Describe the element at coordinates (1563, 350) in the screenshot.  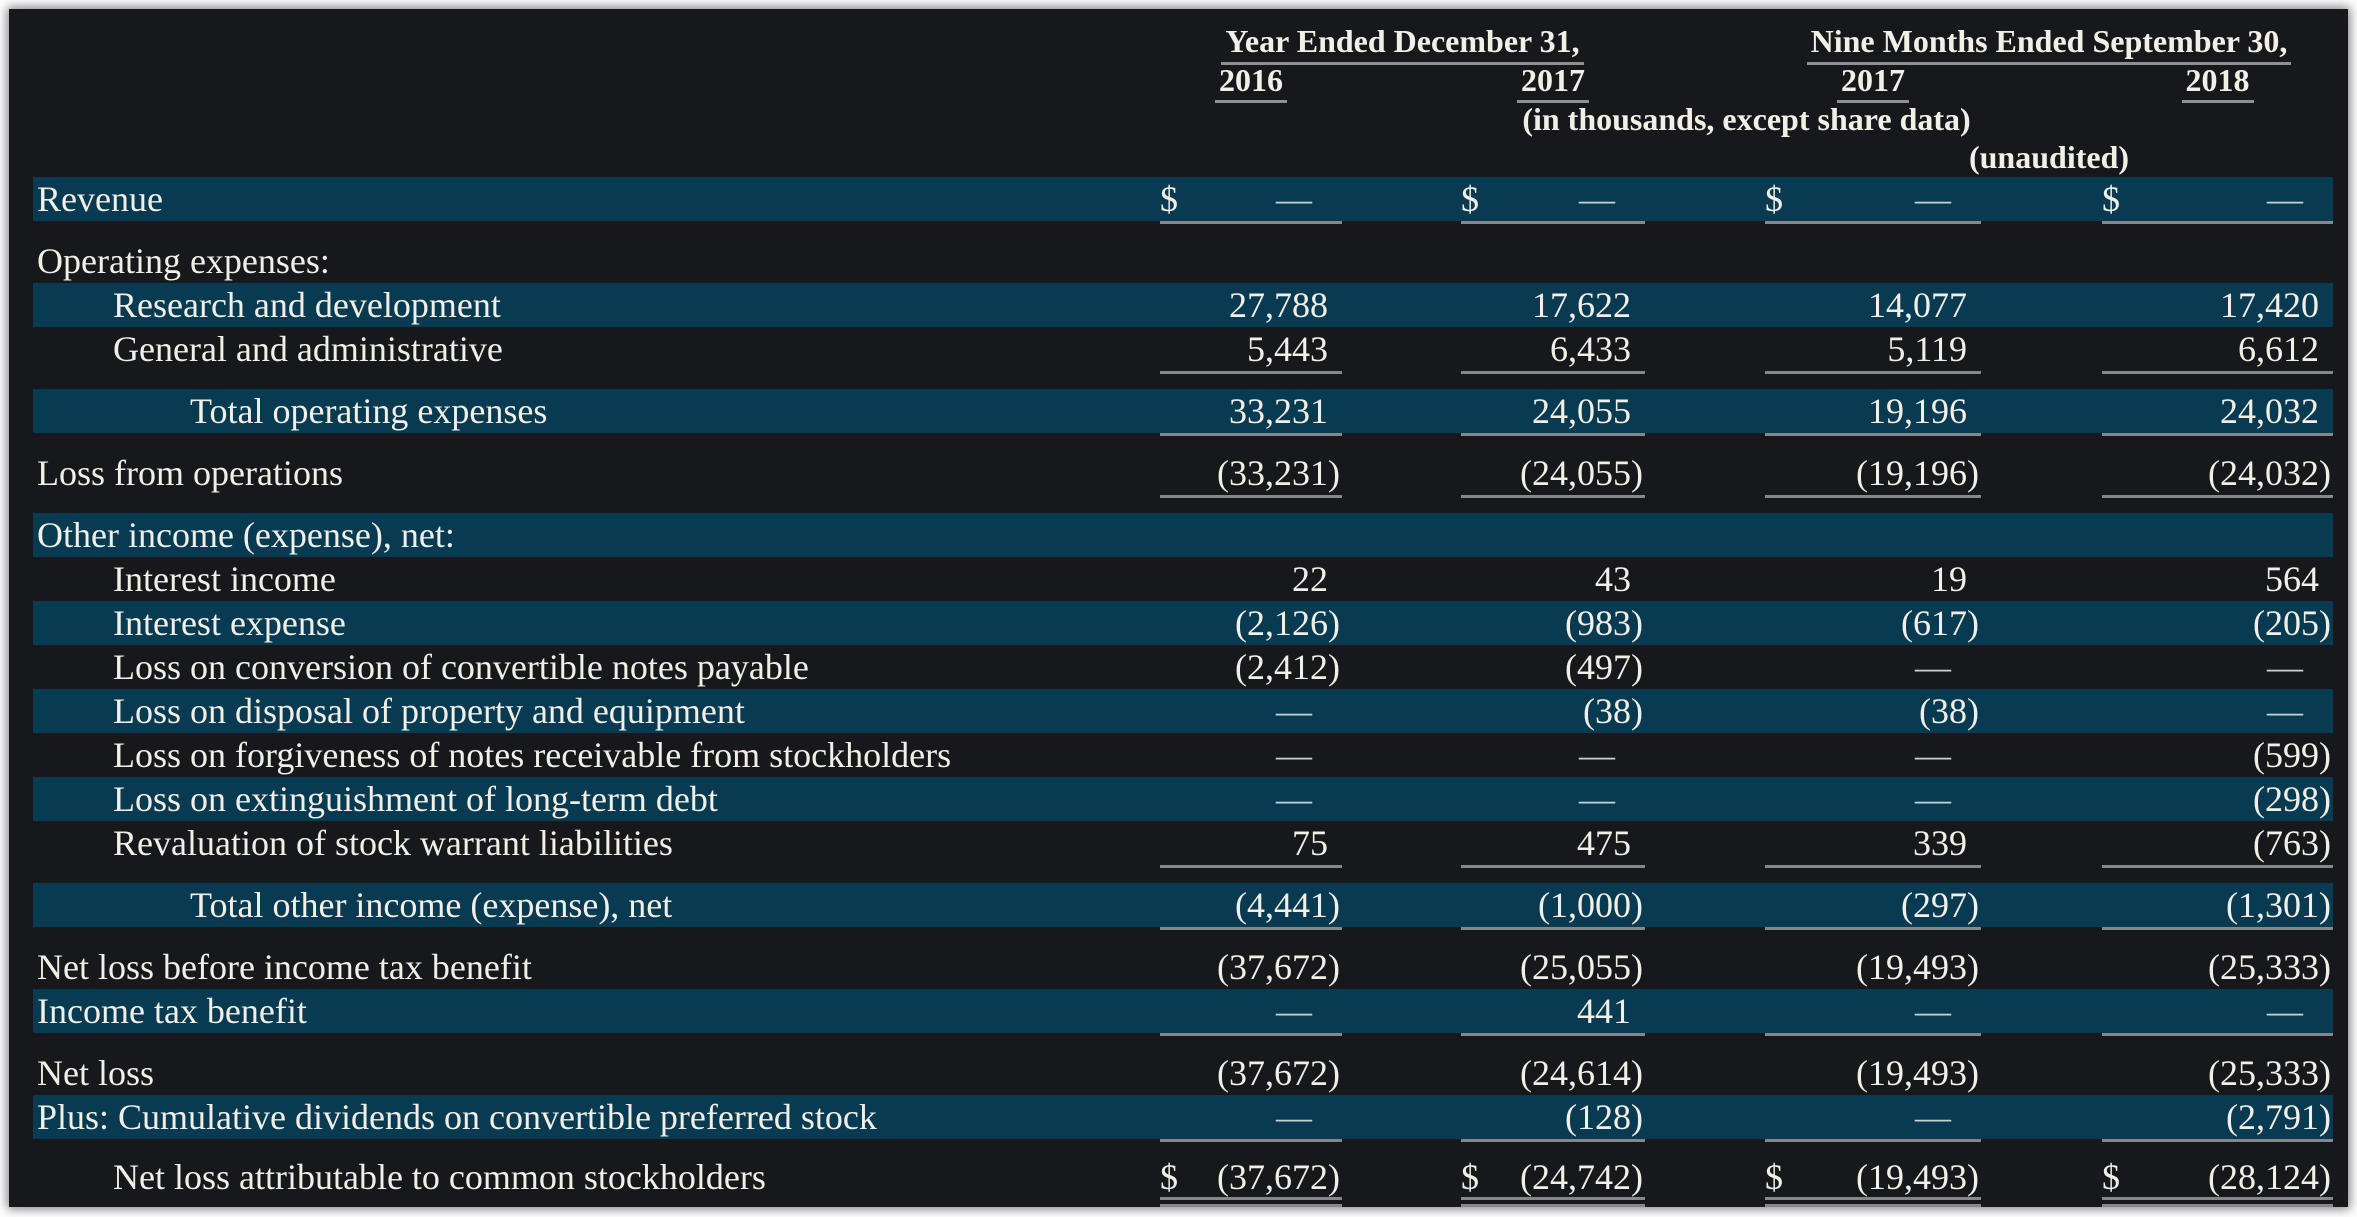
I see `value-cell: 6,433` at that location.